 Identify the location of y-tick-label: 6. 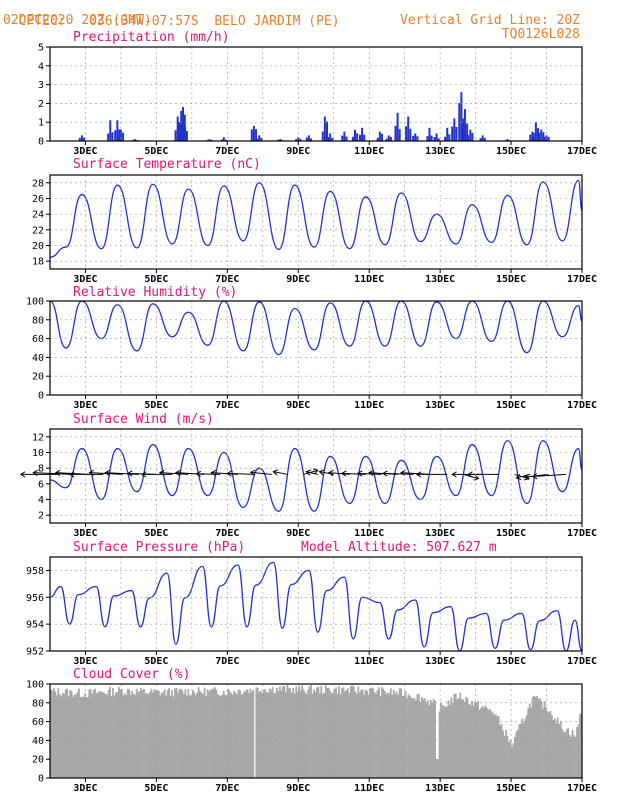
(41, 484).